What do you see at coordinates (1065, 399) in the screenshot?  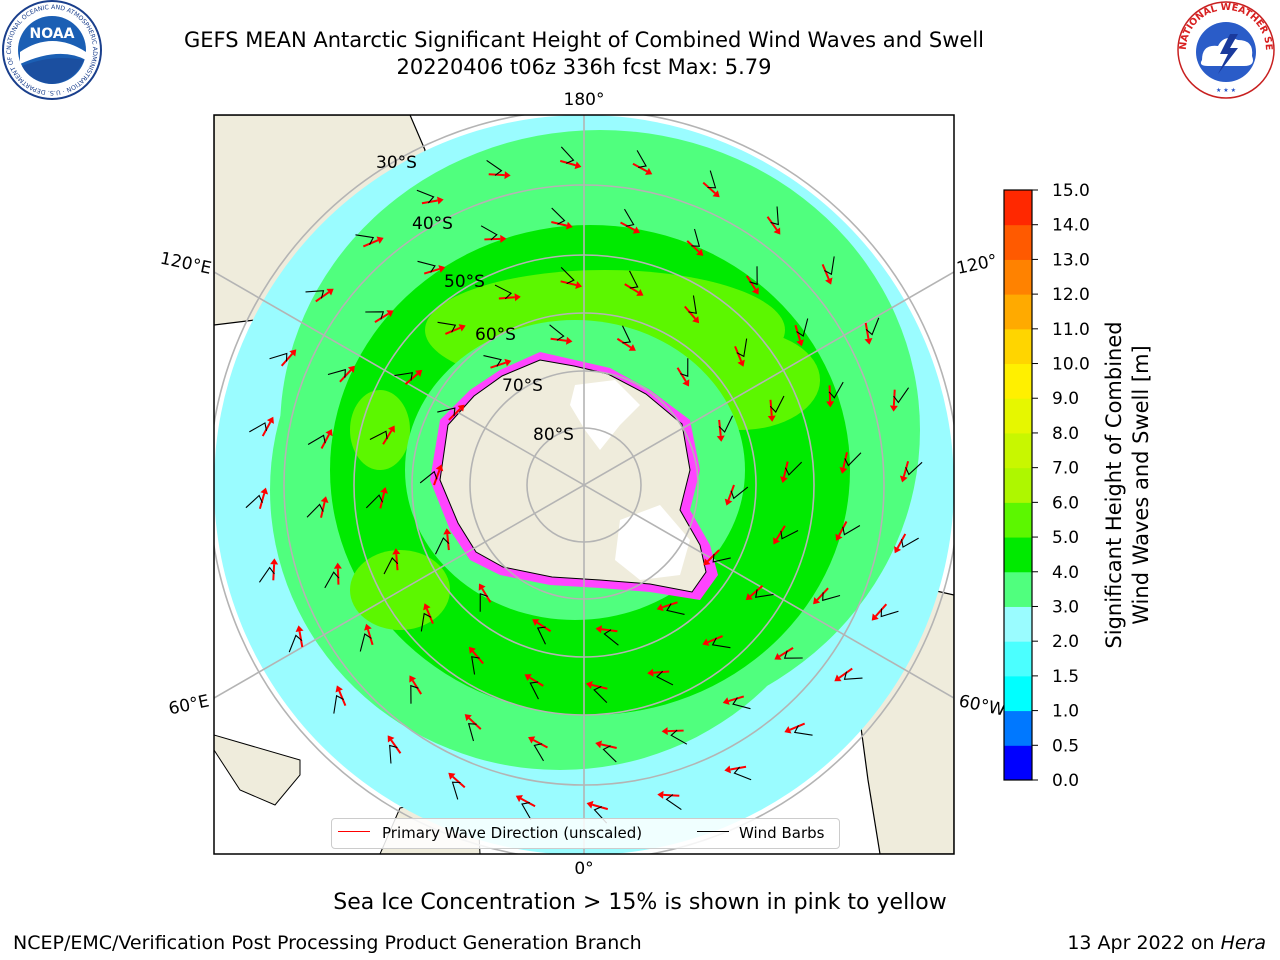 I see `colorbar-tick-label: 9.0` at bounding box center [1065, 399].